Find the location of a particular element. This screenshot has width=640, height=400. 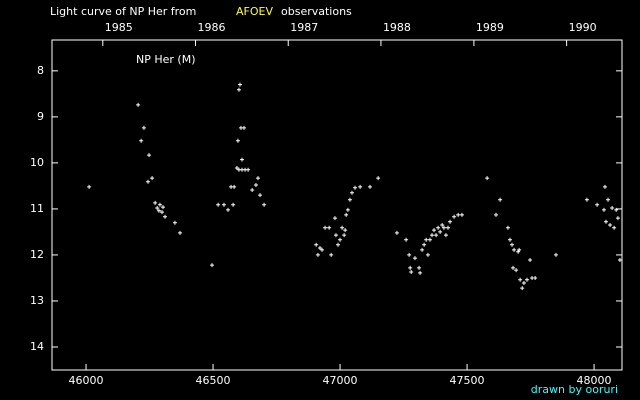

x-tick-label: 46500 is located at coordinates (213, 380).